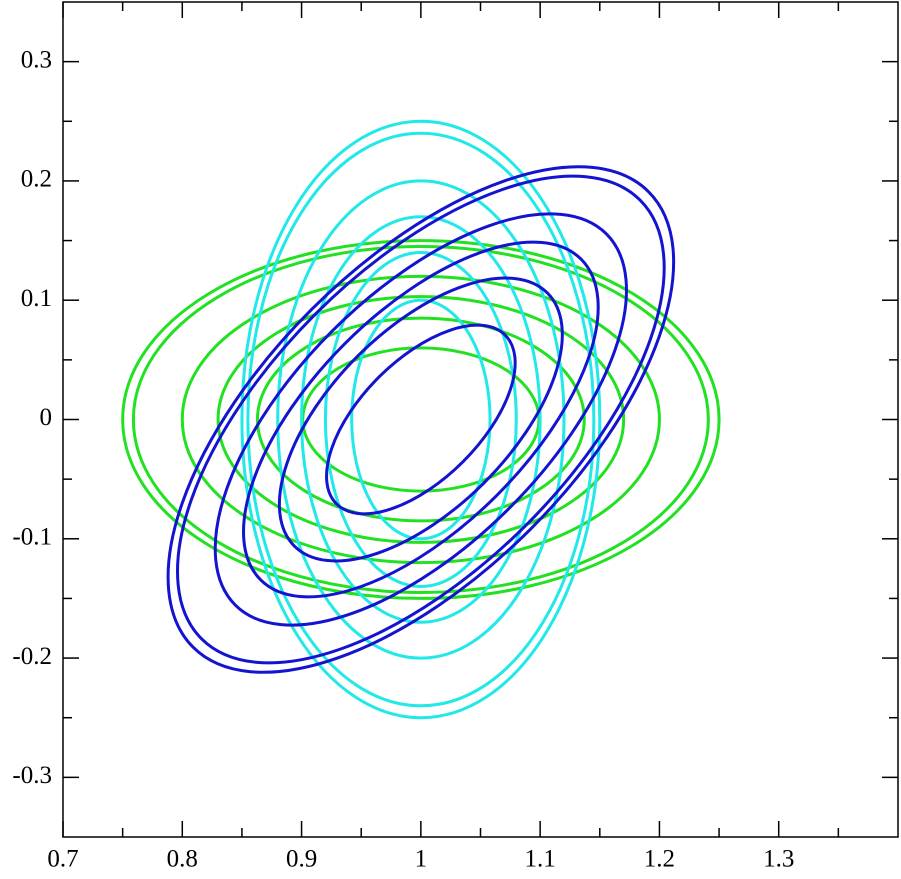  Describe the element at coordinates (540, 859) in the screenshot. I see `x-tick-label: 1.1` at that location.